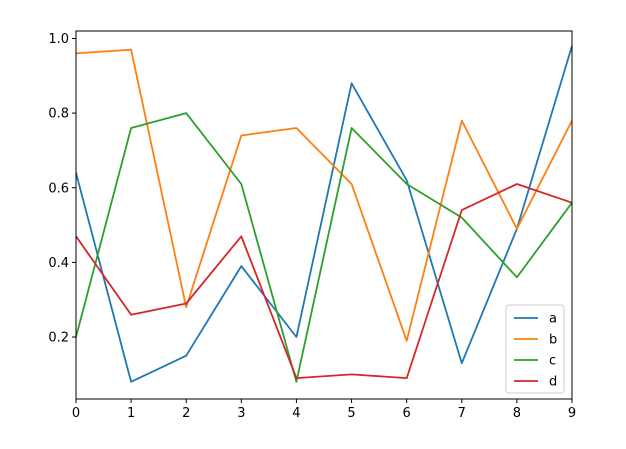 Image resolution: width=626 pixels, height=449 pixels. Describe the element at coordinates (58, 114) in the screenshot. I see `y-tick-label: 0.8` at that location.